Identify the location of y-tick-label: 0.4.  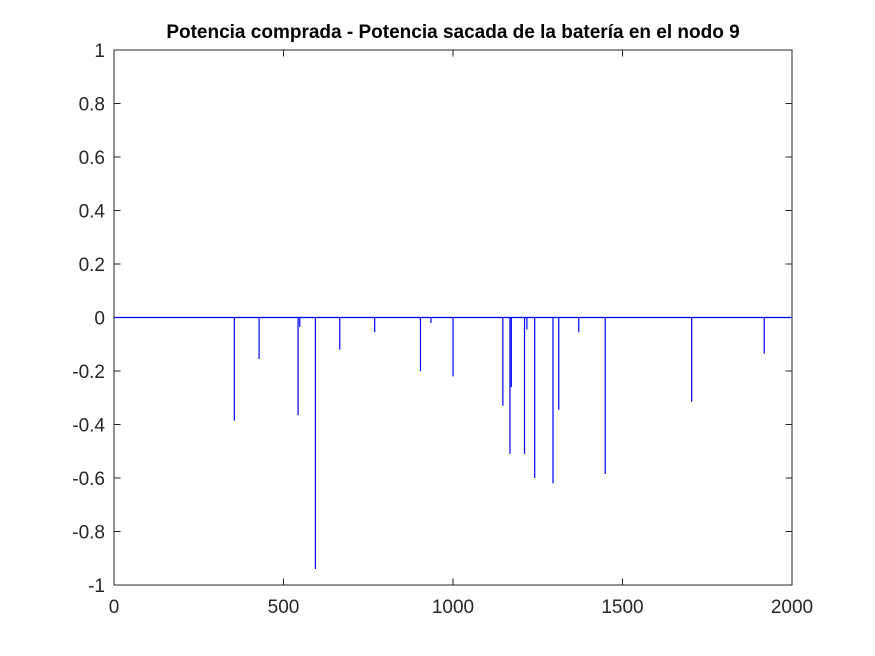
(92, 212).